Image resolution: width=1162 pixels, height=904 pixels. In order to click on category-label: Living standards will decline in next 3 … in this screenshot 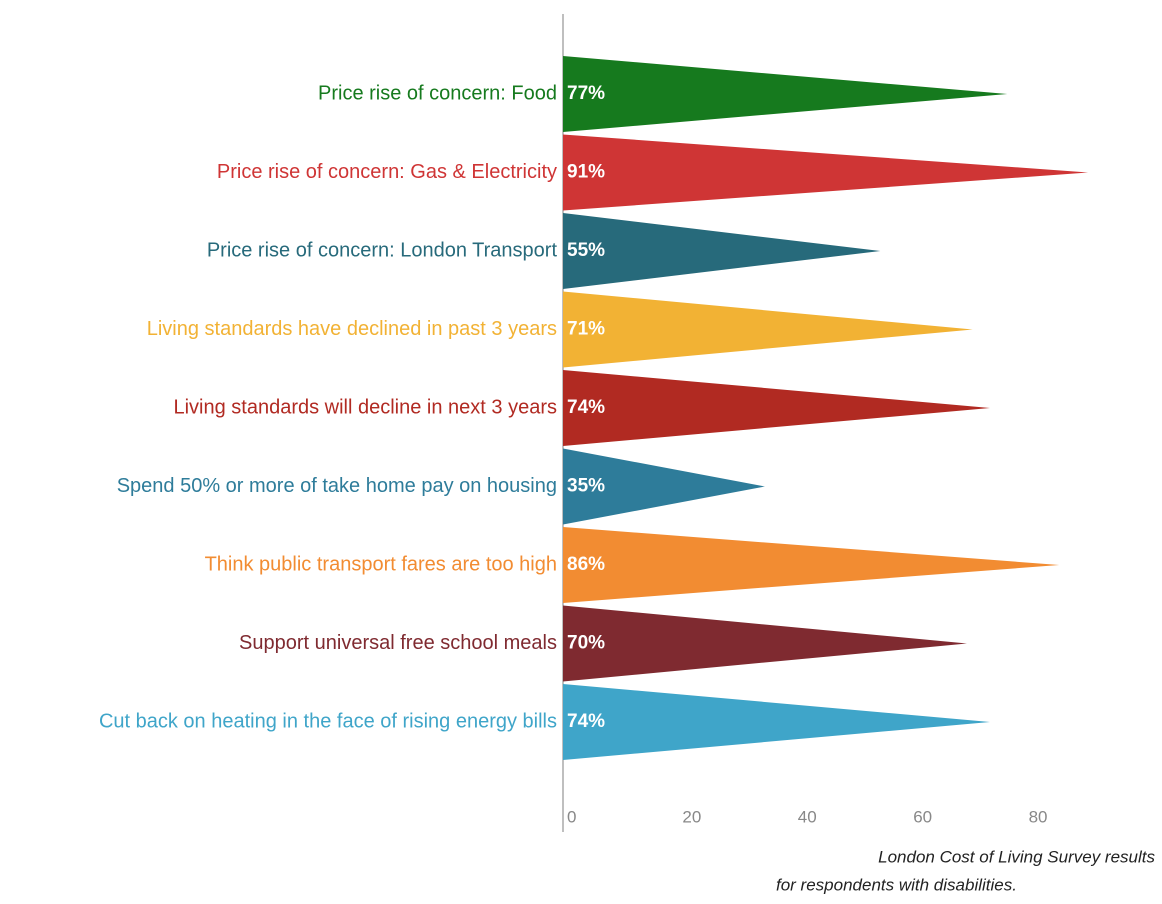, I will do `click(365, 407)`.